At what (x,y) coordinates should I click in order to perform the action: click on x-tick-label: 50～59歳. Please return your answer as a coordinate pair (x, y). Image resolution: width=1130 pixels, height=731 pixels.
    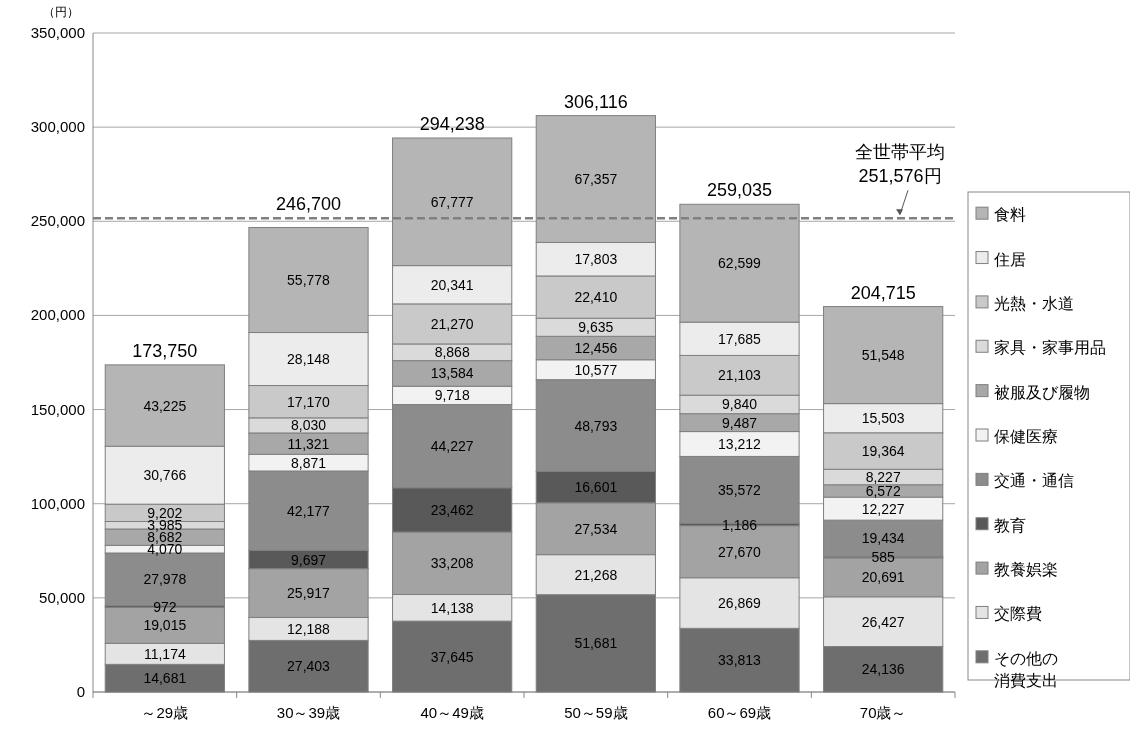
    Looking at the image, I should click on (596, 712).